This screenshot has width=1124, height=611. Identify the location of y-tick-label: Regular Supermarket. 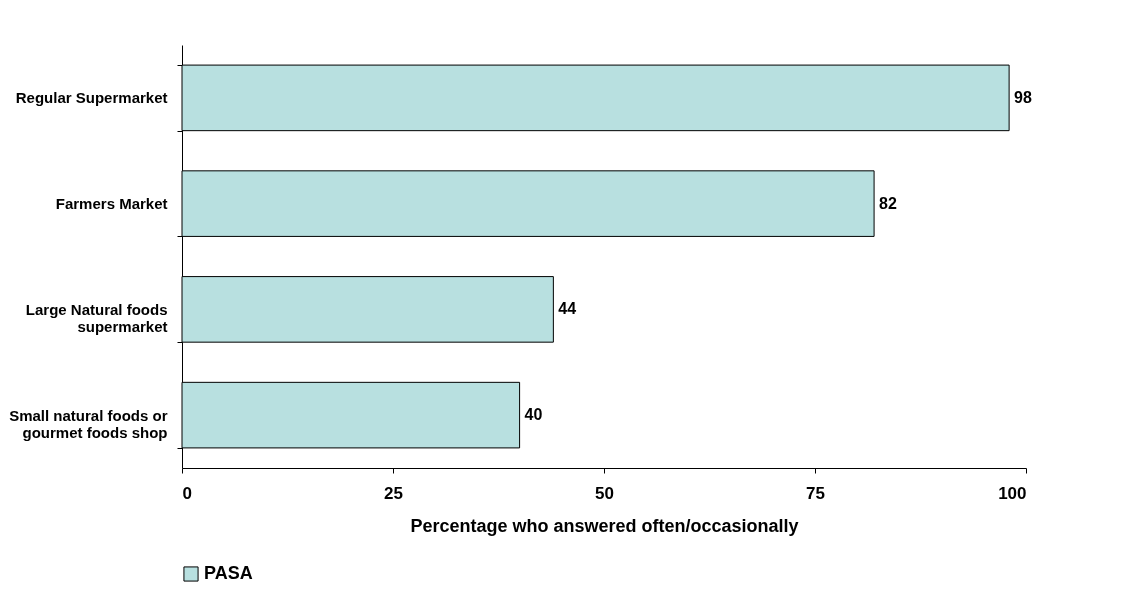
(91, 98).